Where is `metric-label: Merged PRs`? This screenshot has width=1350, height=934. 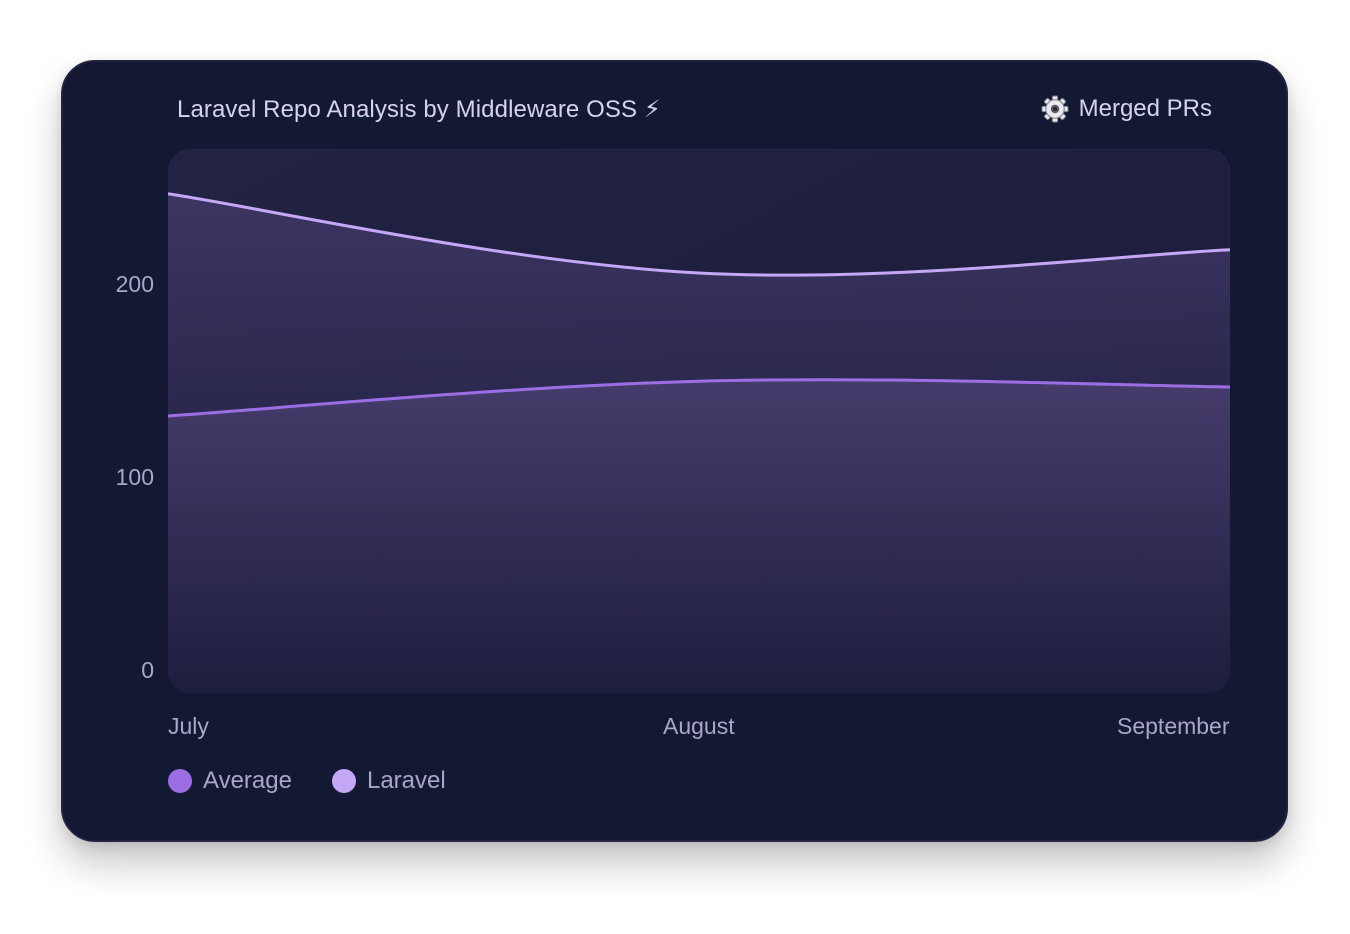 metric-label: Merged PRs is located at coordinates (1145, 108).